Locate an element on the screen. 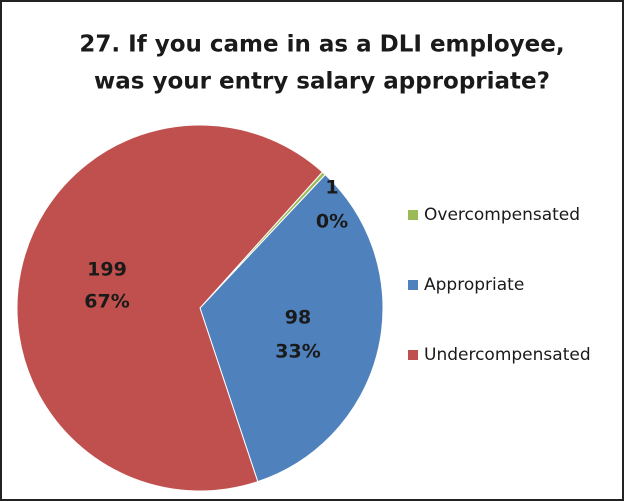  data-label: 67% is located at coordinates (106, 302).